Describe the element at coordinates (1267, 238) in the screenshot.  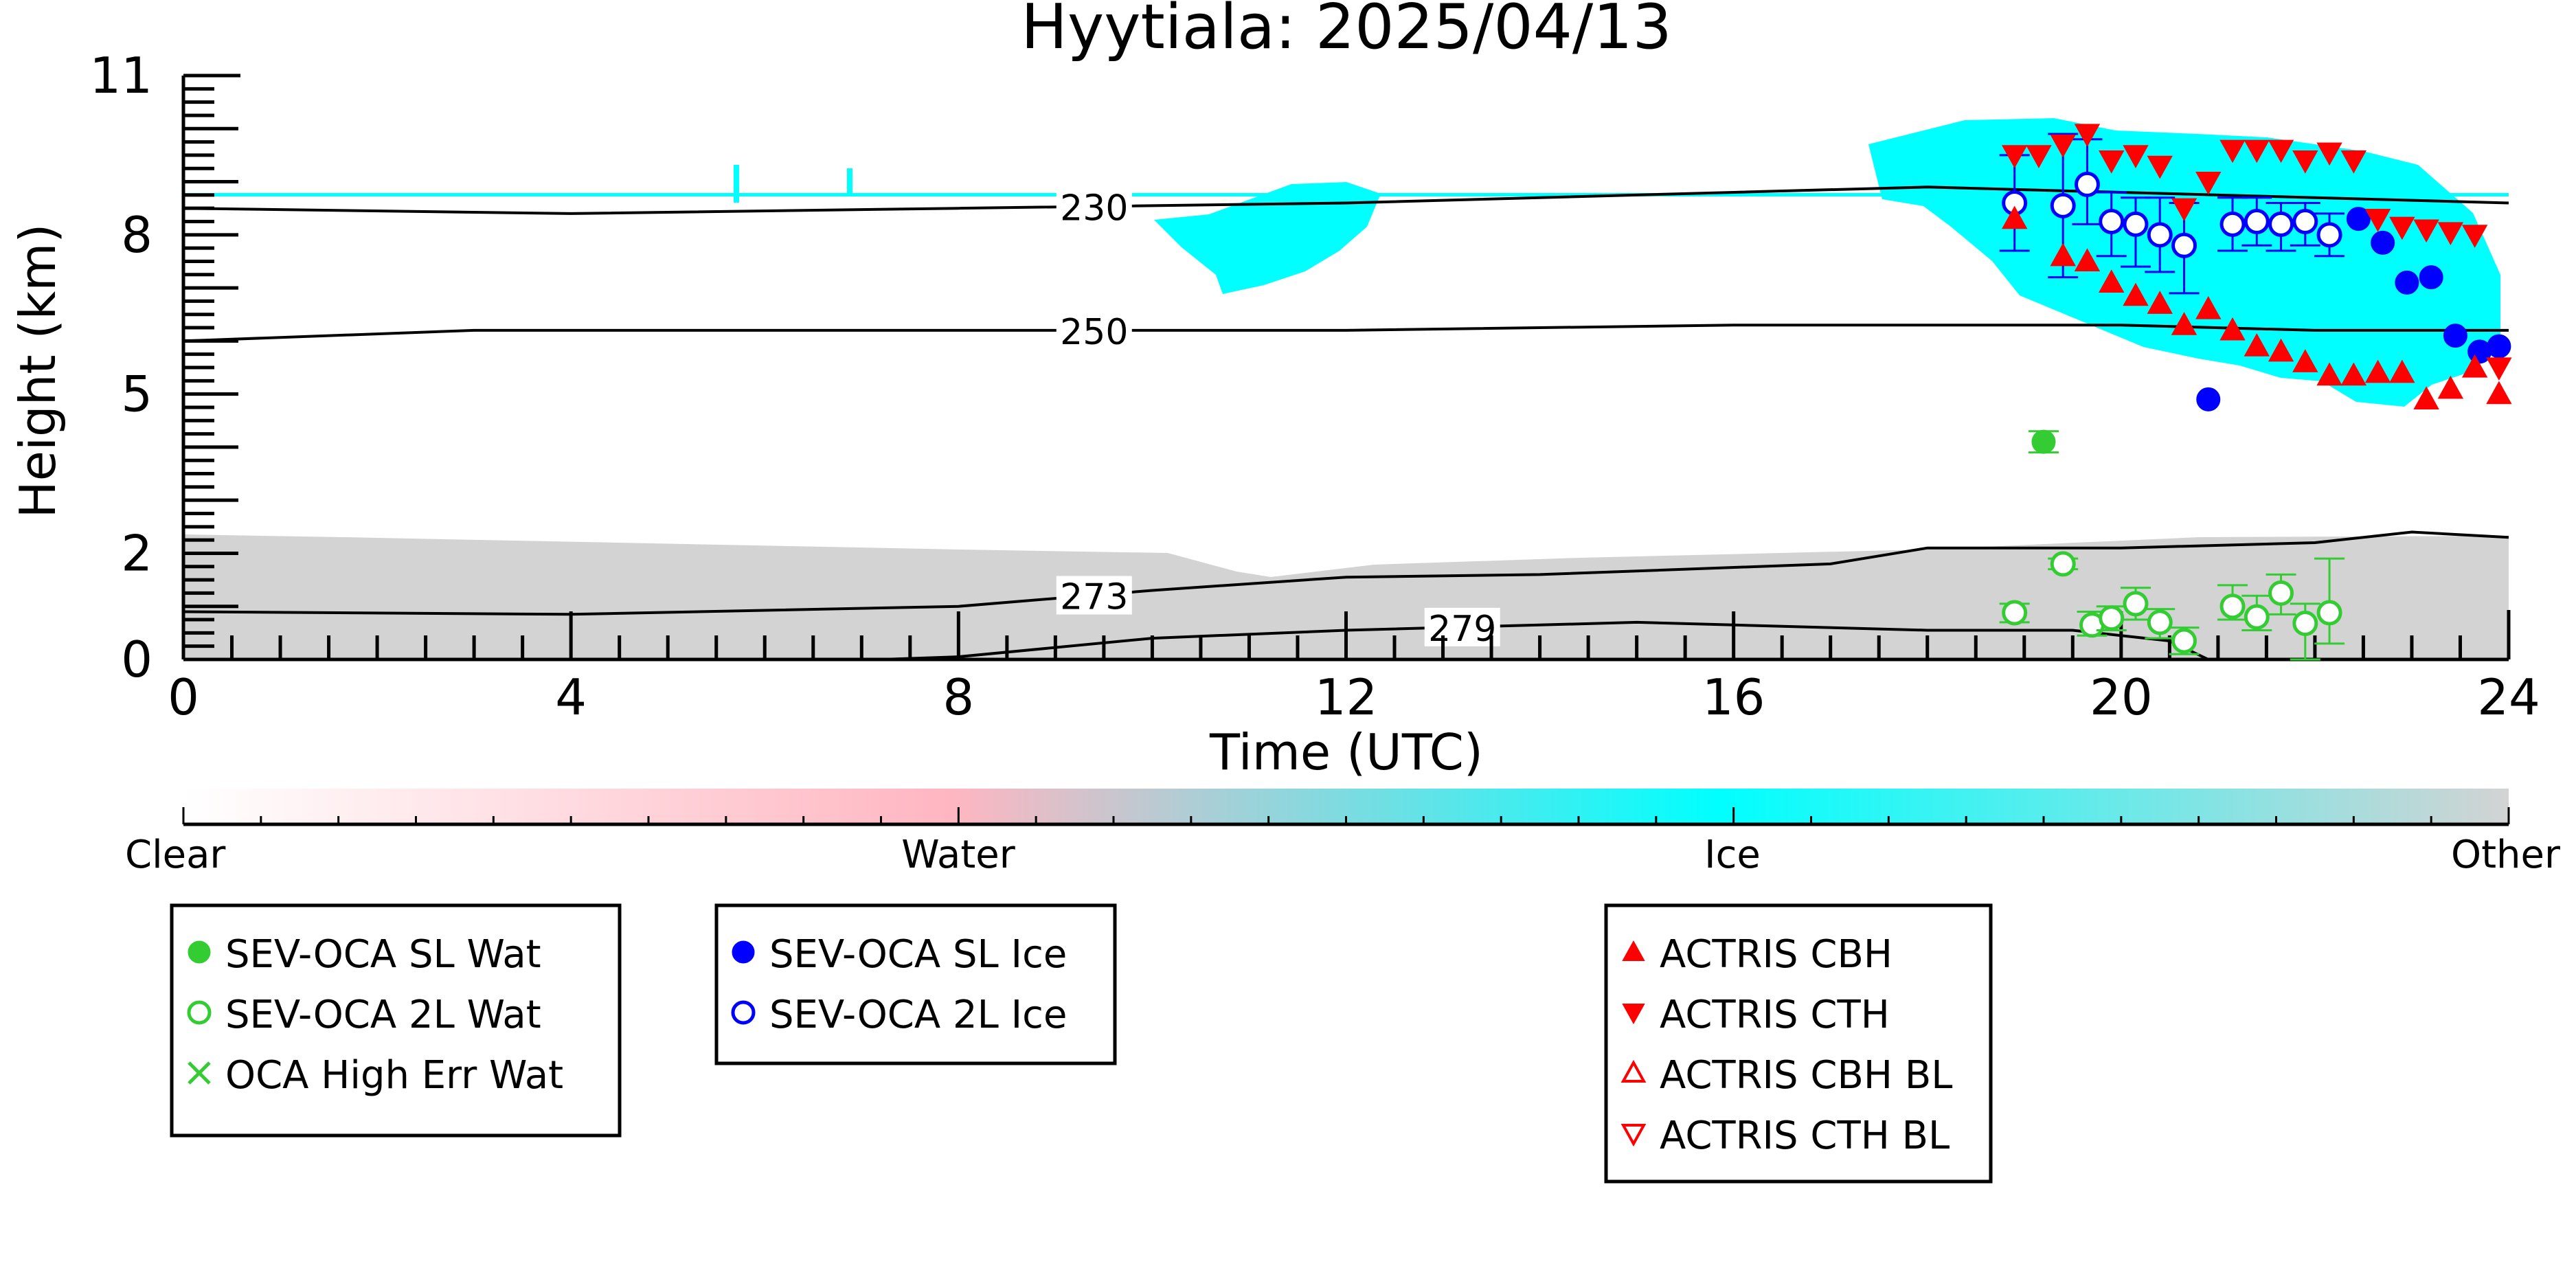
I see `ice-cloud-midday` at that location.